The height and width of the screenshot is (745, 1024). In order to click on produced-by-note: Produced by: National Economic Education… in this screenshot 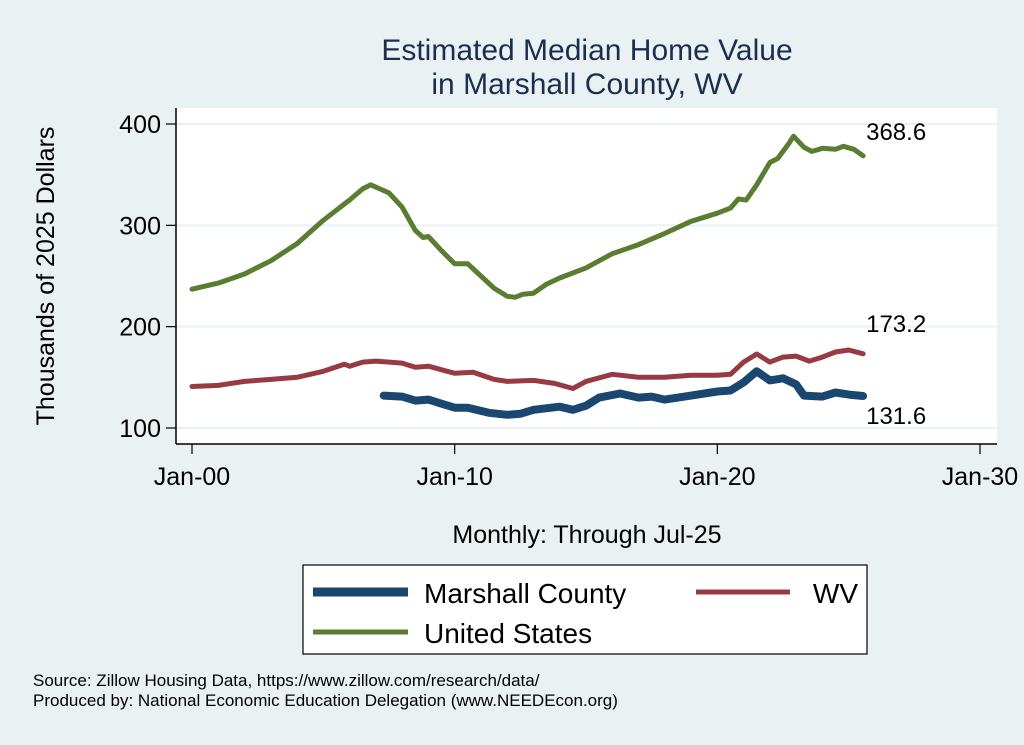, I will do `click(325, 700)`.